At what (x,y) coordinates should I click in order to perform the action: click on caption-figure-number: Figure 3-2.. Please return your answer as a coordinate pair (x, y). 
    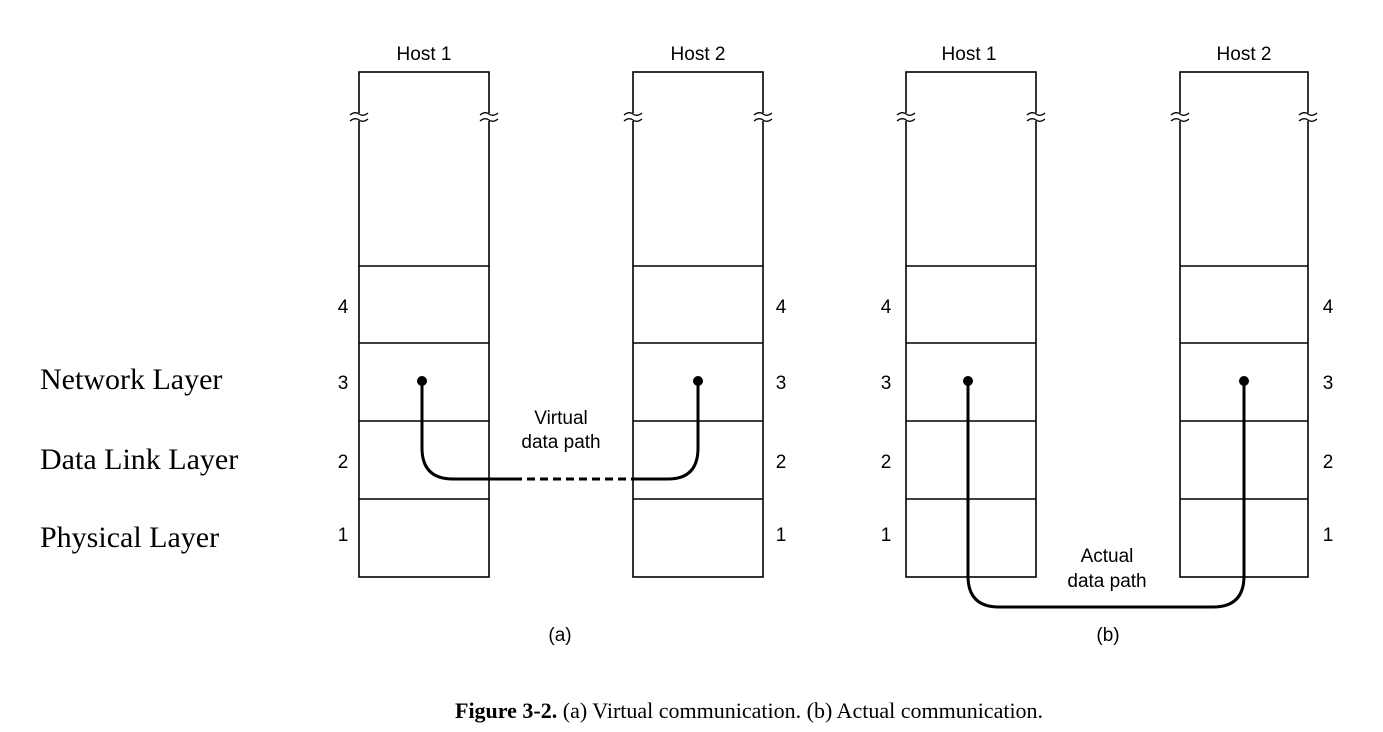
    Looking at the image, I should click on (506, 710).